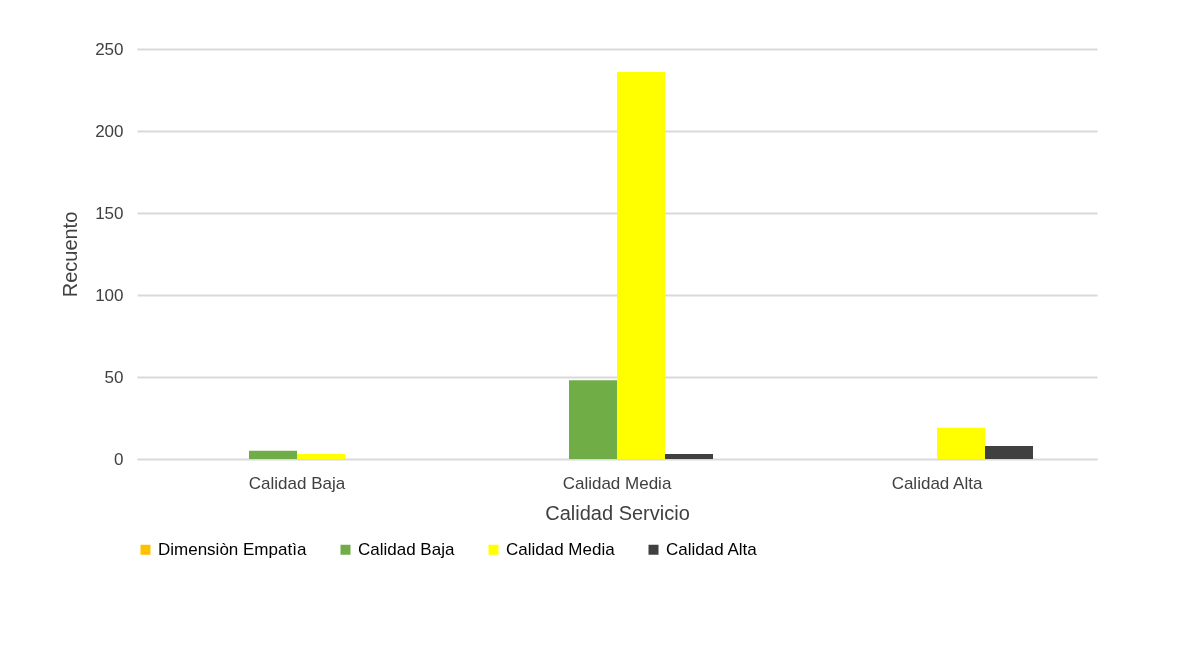  What do you see at coordinates (70, 254) in the screenshot?
I see `y-axis-title: Recuento` at bounding box center [70, 254].